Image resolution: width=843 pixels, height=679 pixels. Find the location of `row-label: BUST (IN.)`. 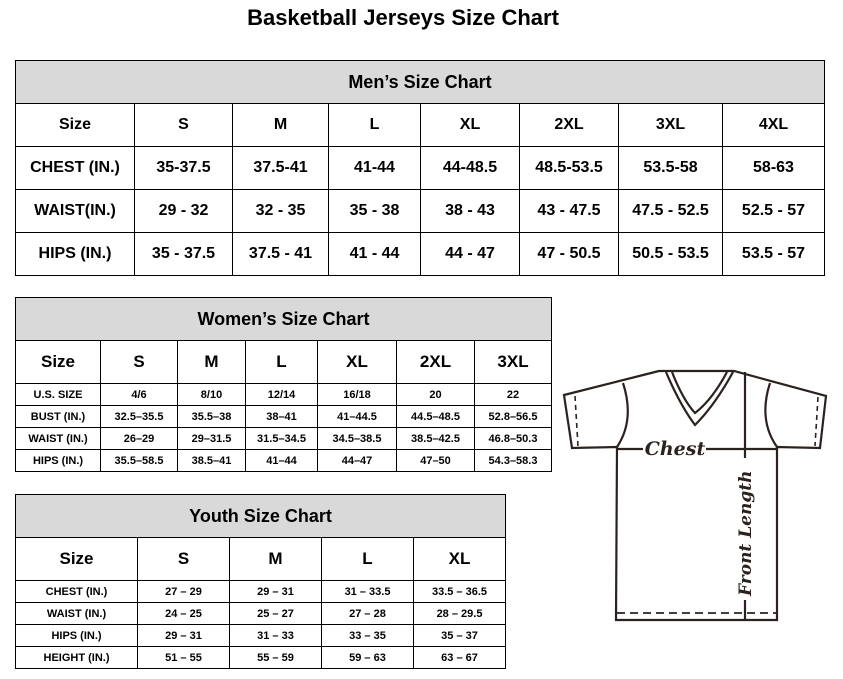

row-label: BUST (IN.) is located at coordinates (58, 416).